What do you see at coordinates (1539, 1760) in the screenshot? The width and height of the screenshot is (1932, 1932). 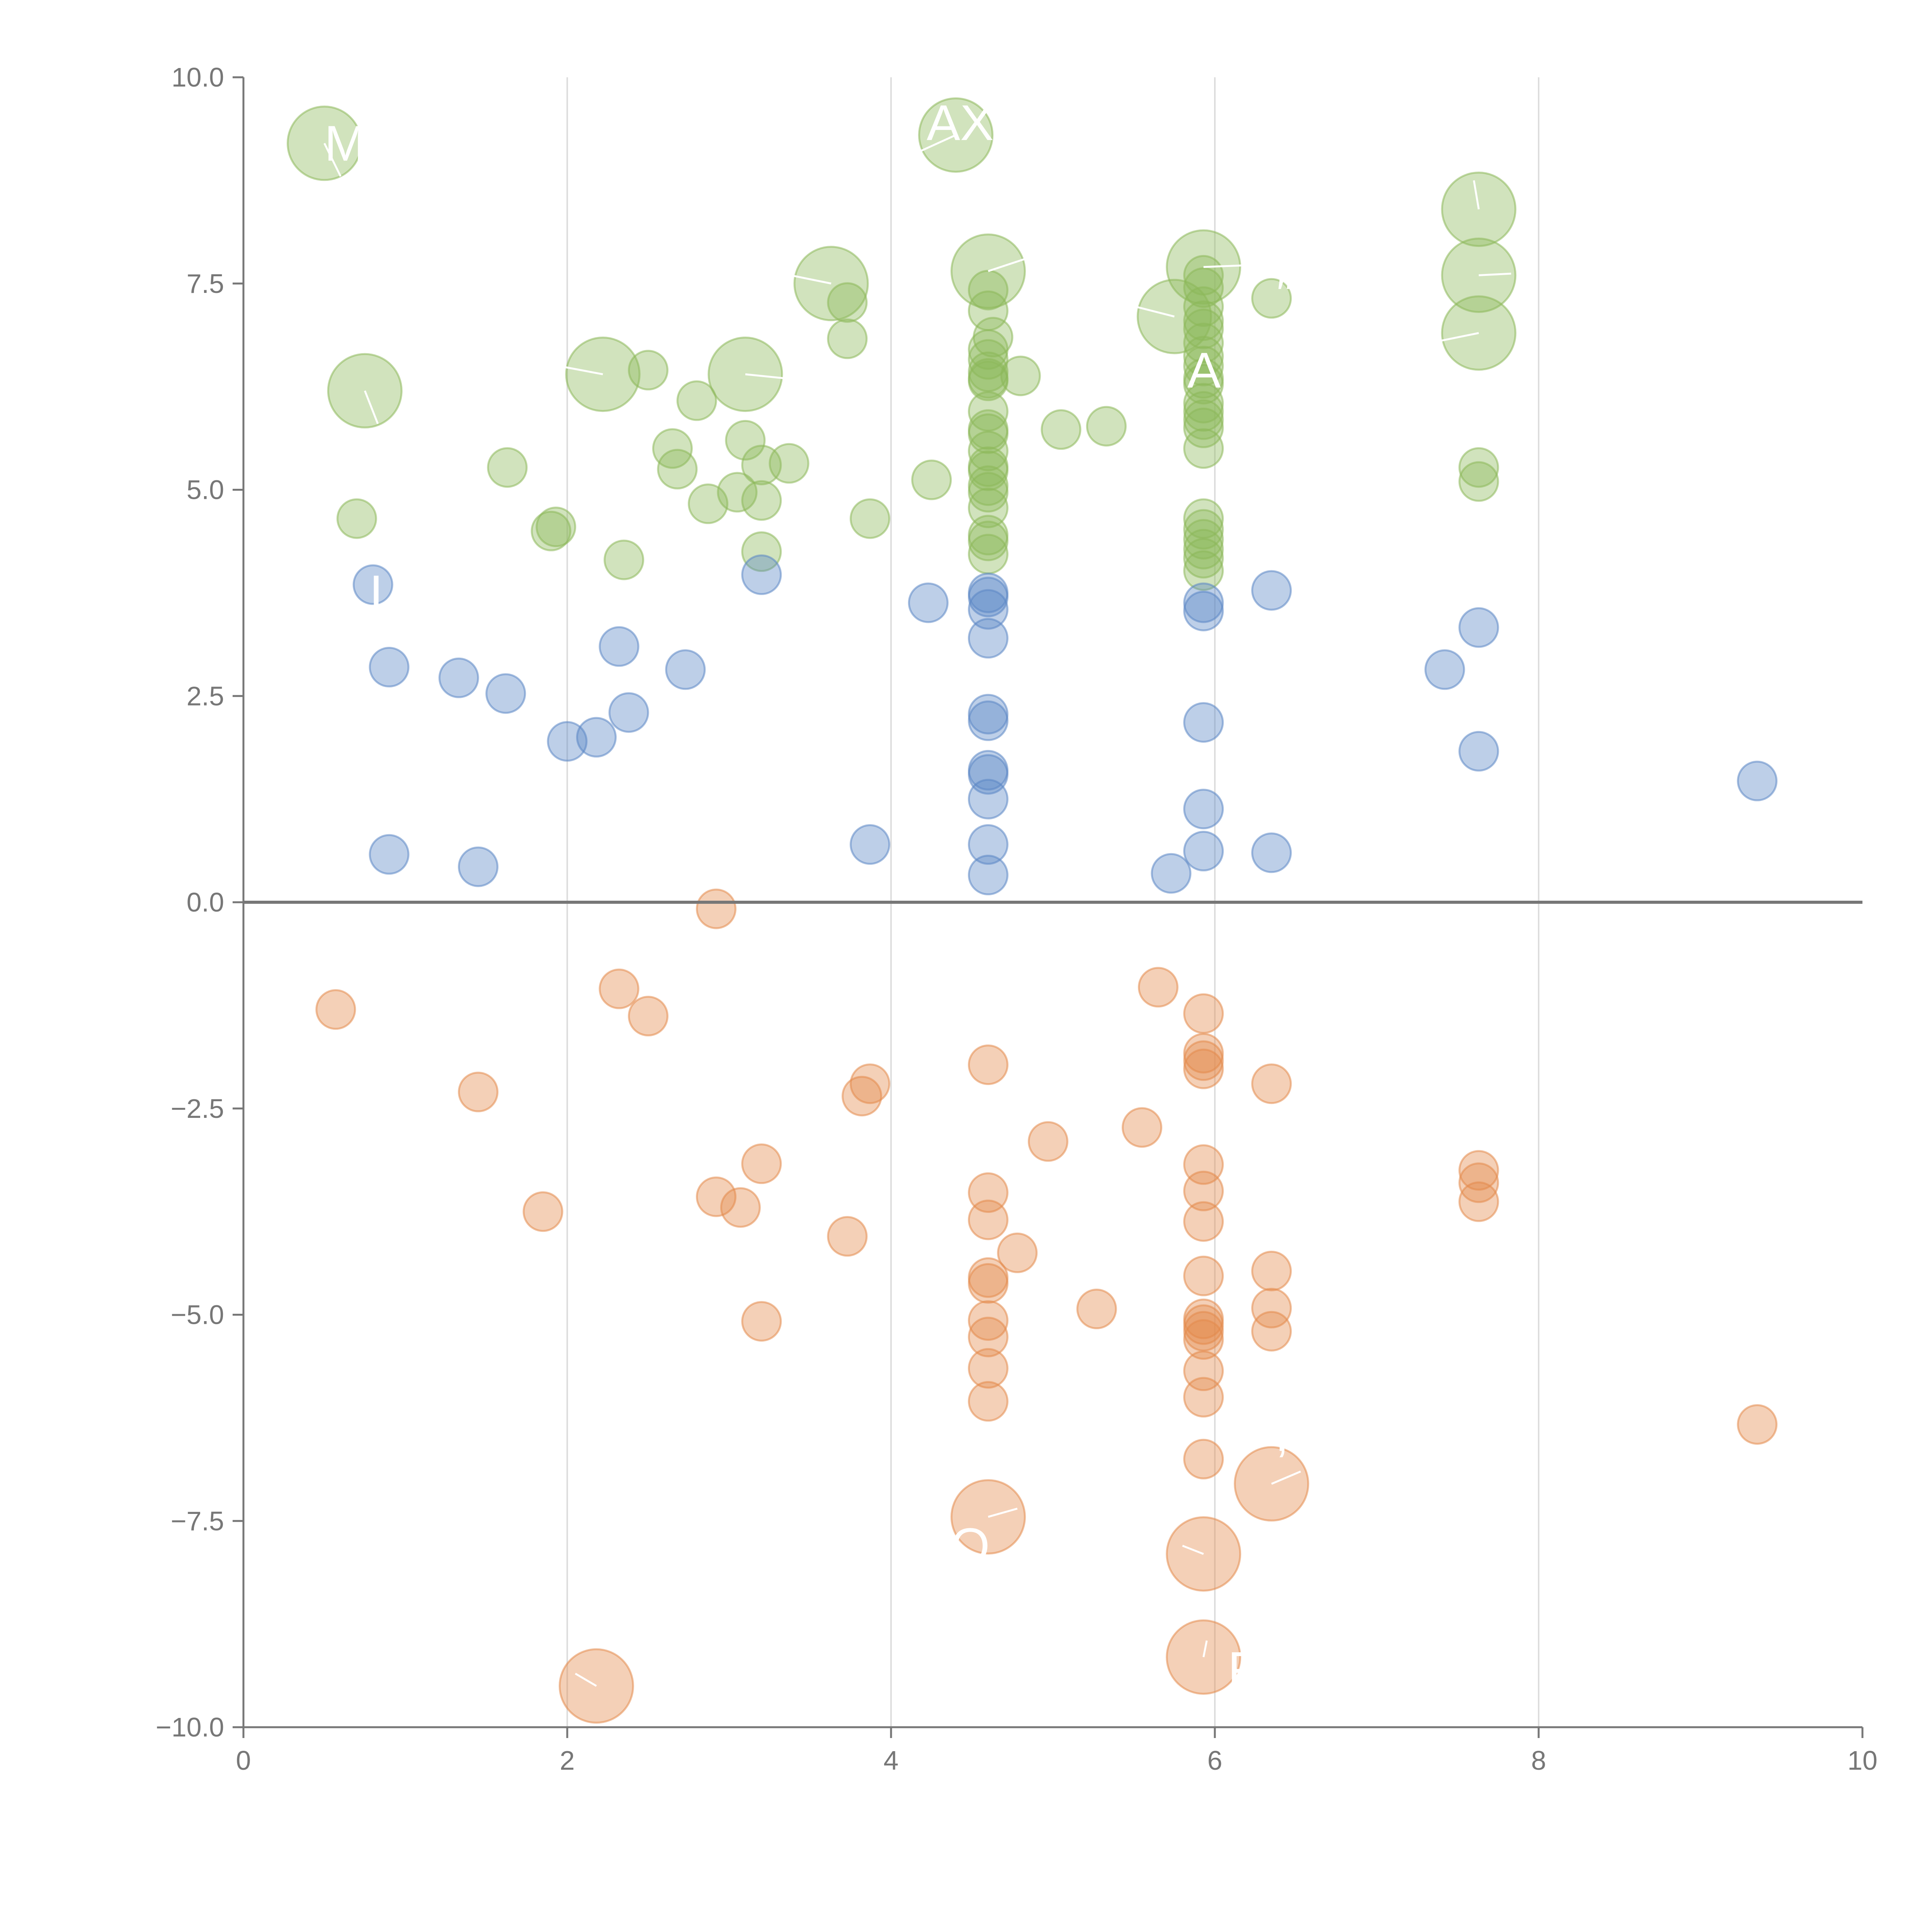 I see `x-tick-label: 8` at bounding box center [1539, 1760].